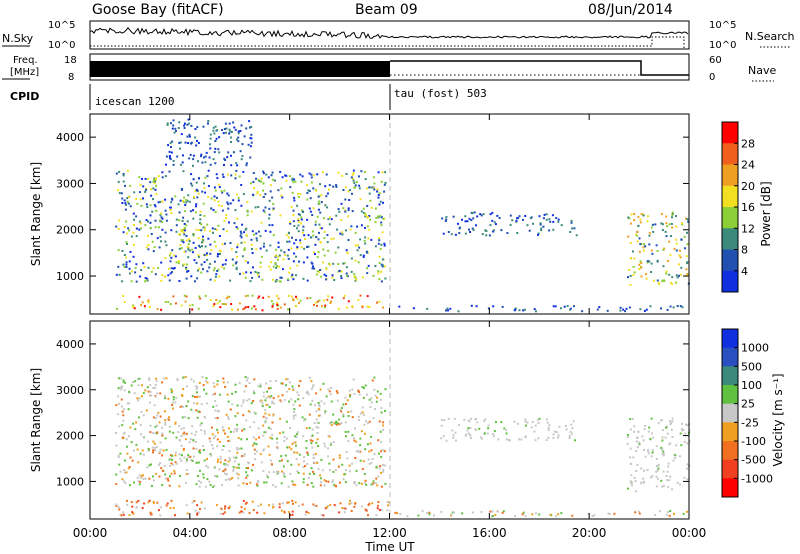 This screenshot has height=554, width=800. Describe the element at coordinates (730, 239) in the screenshot. I see `colorbar-swatch` at that location.